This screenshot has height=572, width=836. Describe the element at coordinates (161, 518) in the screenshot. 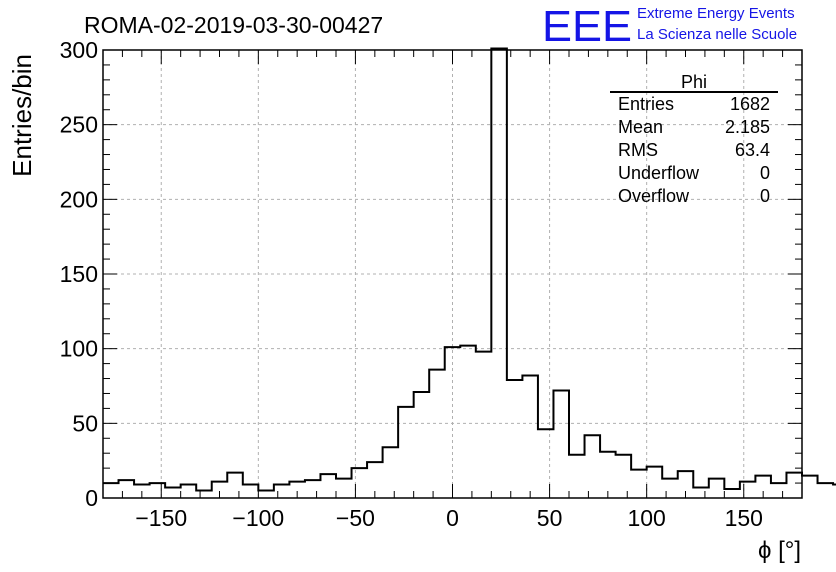

I see `x-tick-label: −150` at that location.